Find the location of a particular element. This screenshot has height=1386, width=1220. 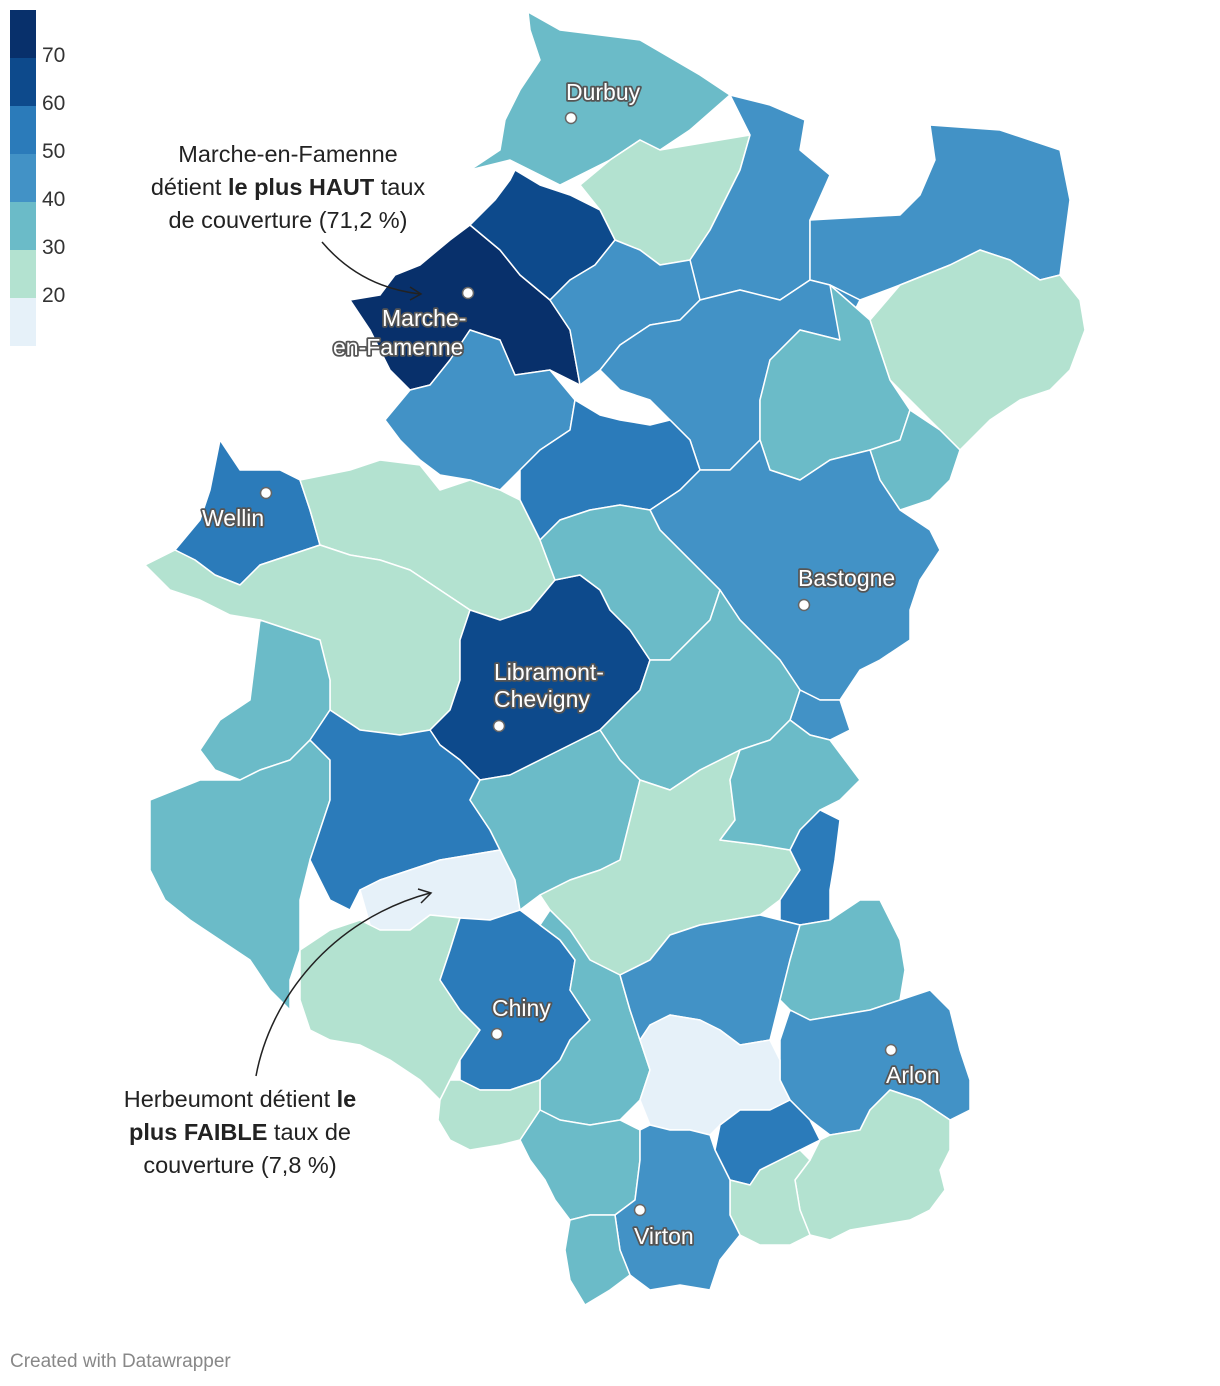

city-label-durbuy: Durbuy is located at coordinates (603, 92).